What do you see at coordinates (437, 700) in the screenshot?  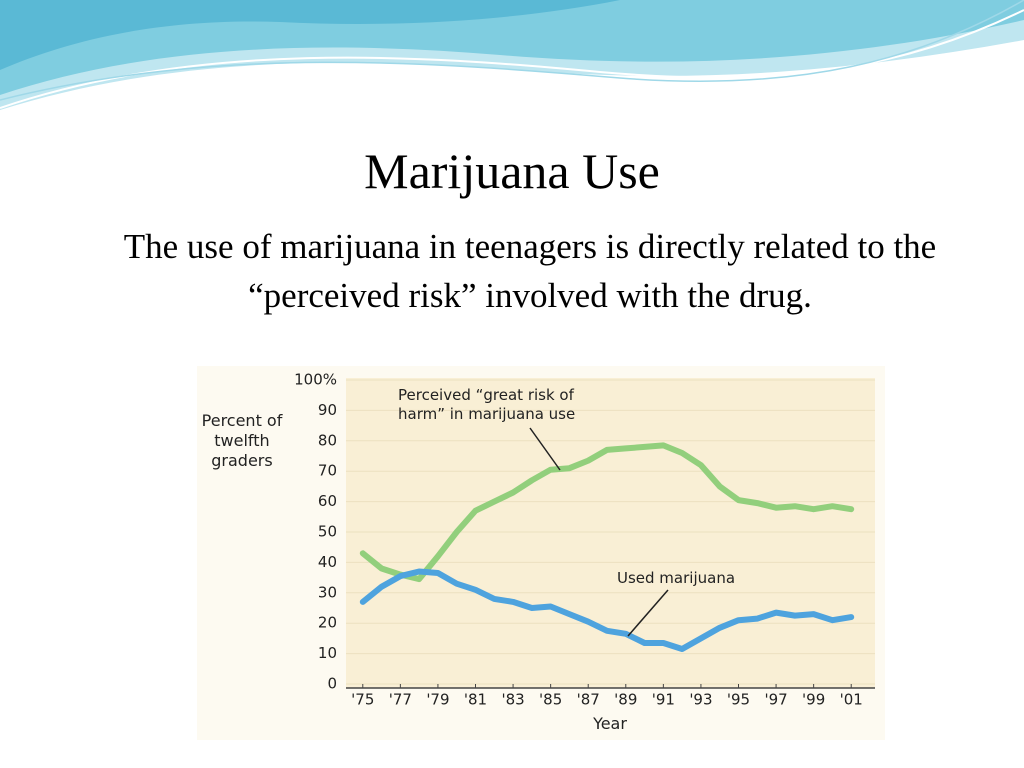 I see `x-tick-label: '79` at bounding box center [437, 700].